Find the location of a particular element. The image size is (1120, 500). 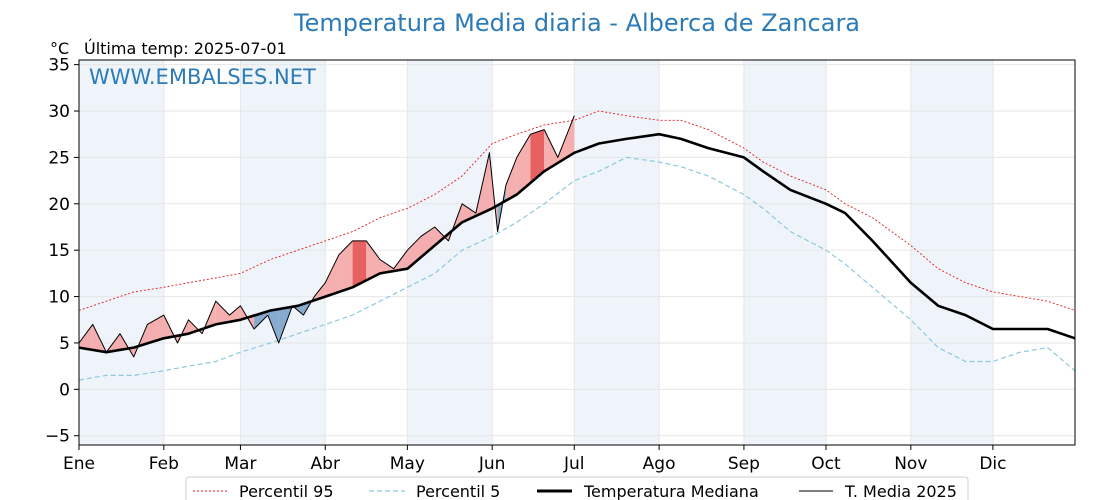

x-tick-label: Dic is located at coordinates (992, 464).